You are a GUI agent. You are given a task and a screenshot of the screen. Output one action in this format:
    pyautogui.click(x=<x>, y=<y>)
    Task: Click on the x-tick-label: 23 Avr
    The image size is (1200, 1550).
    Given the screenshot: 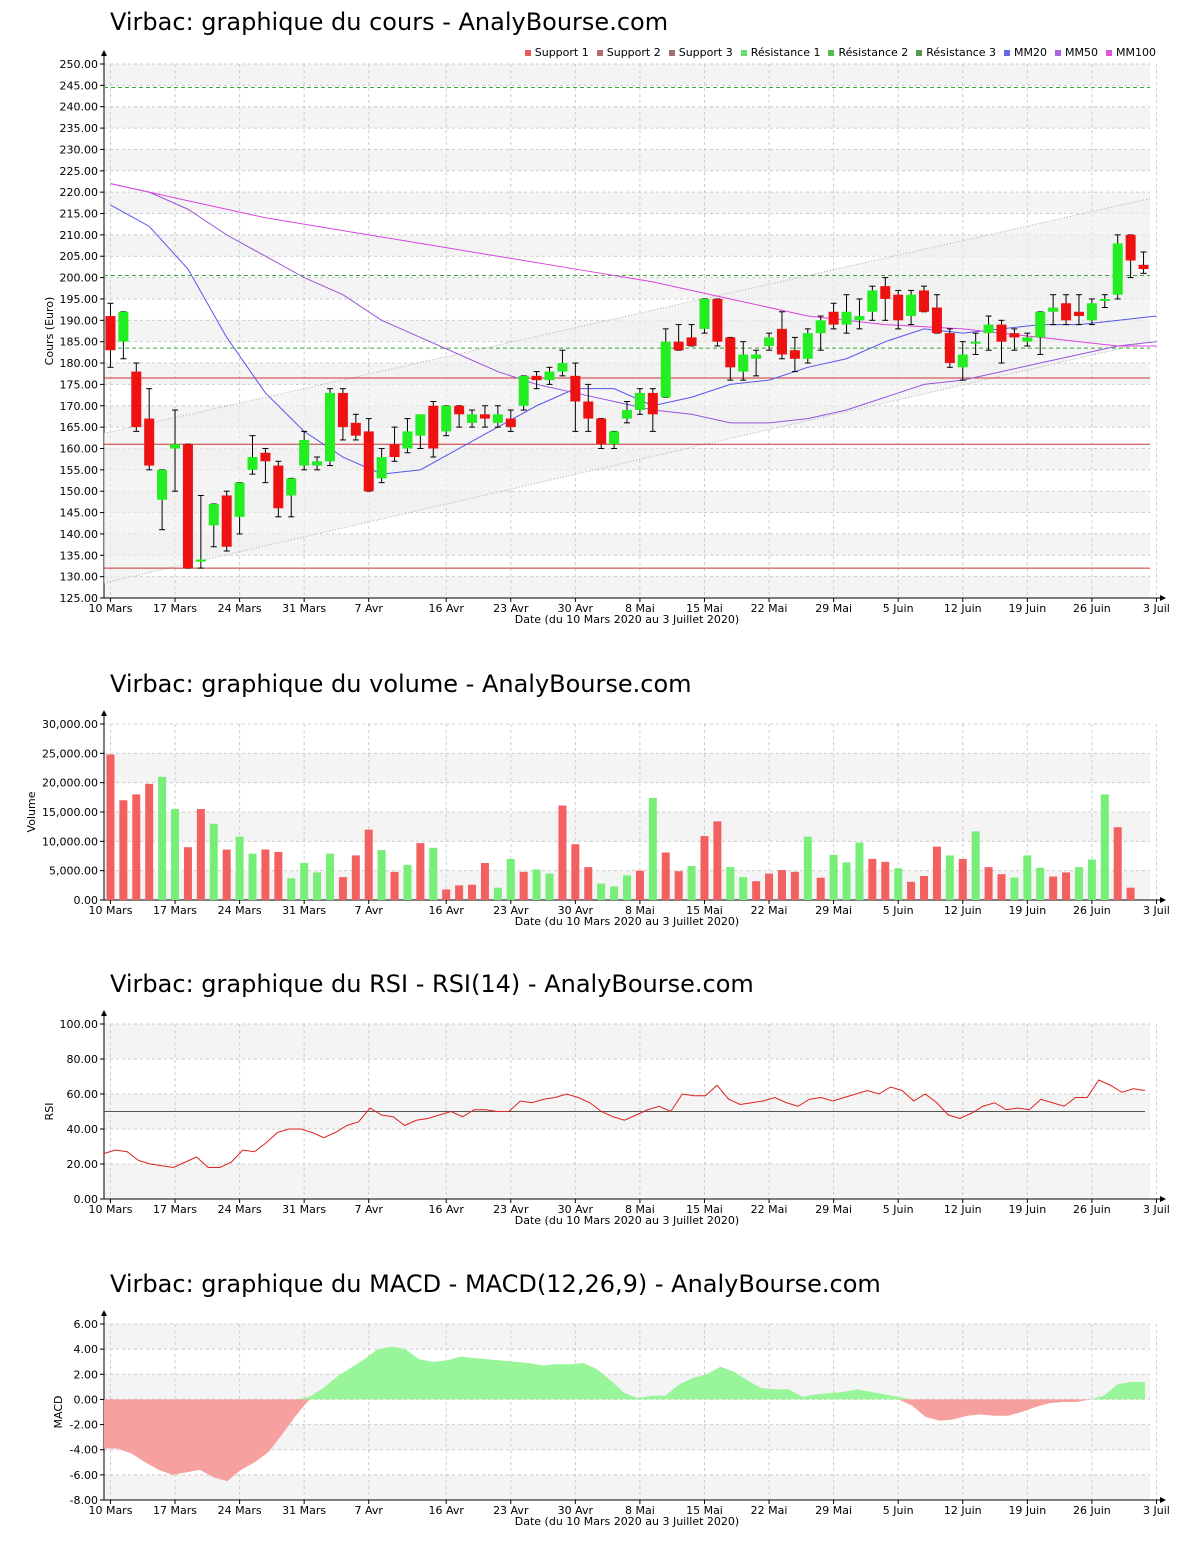 What is the action you would take?
    pyautogui.click(x=511, y=608)
    